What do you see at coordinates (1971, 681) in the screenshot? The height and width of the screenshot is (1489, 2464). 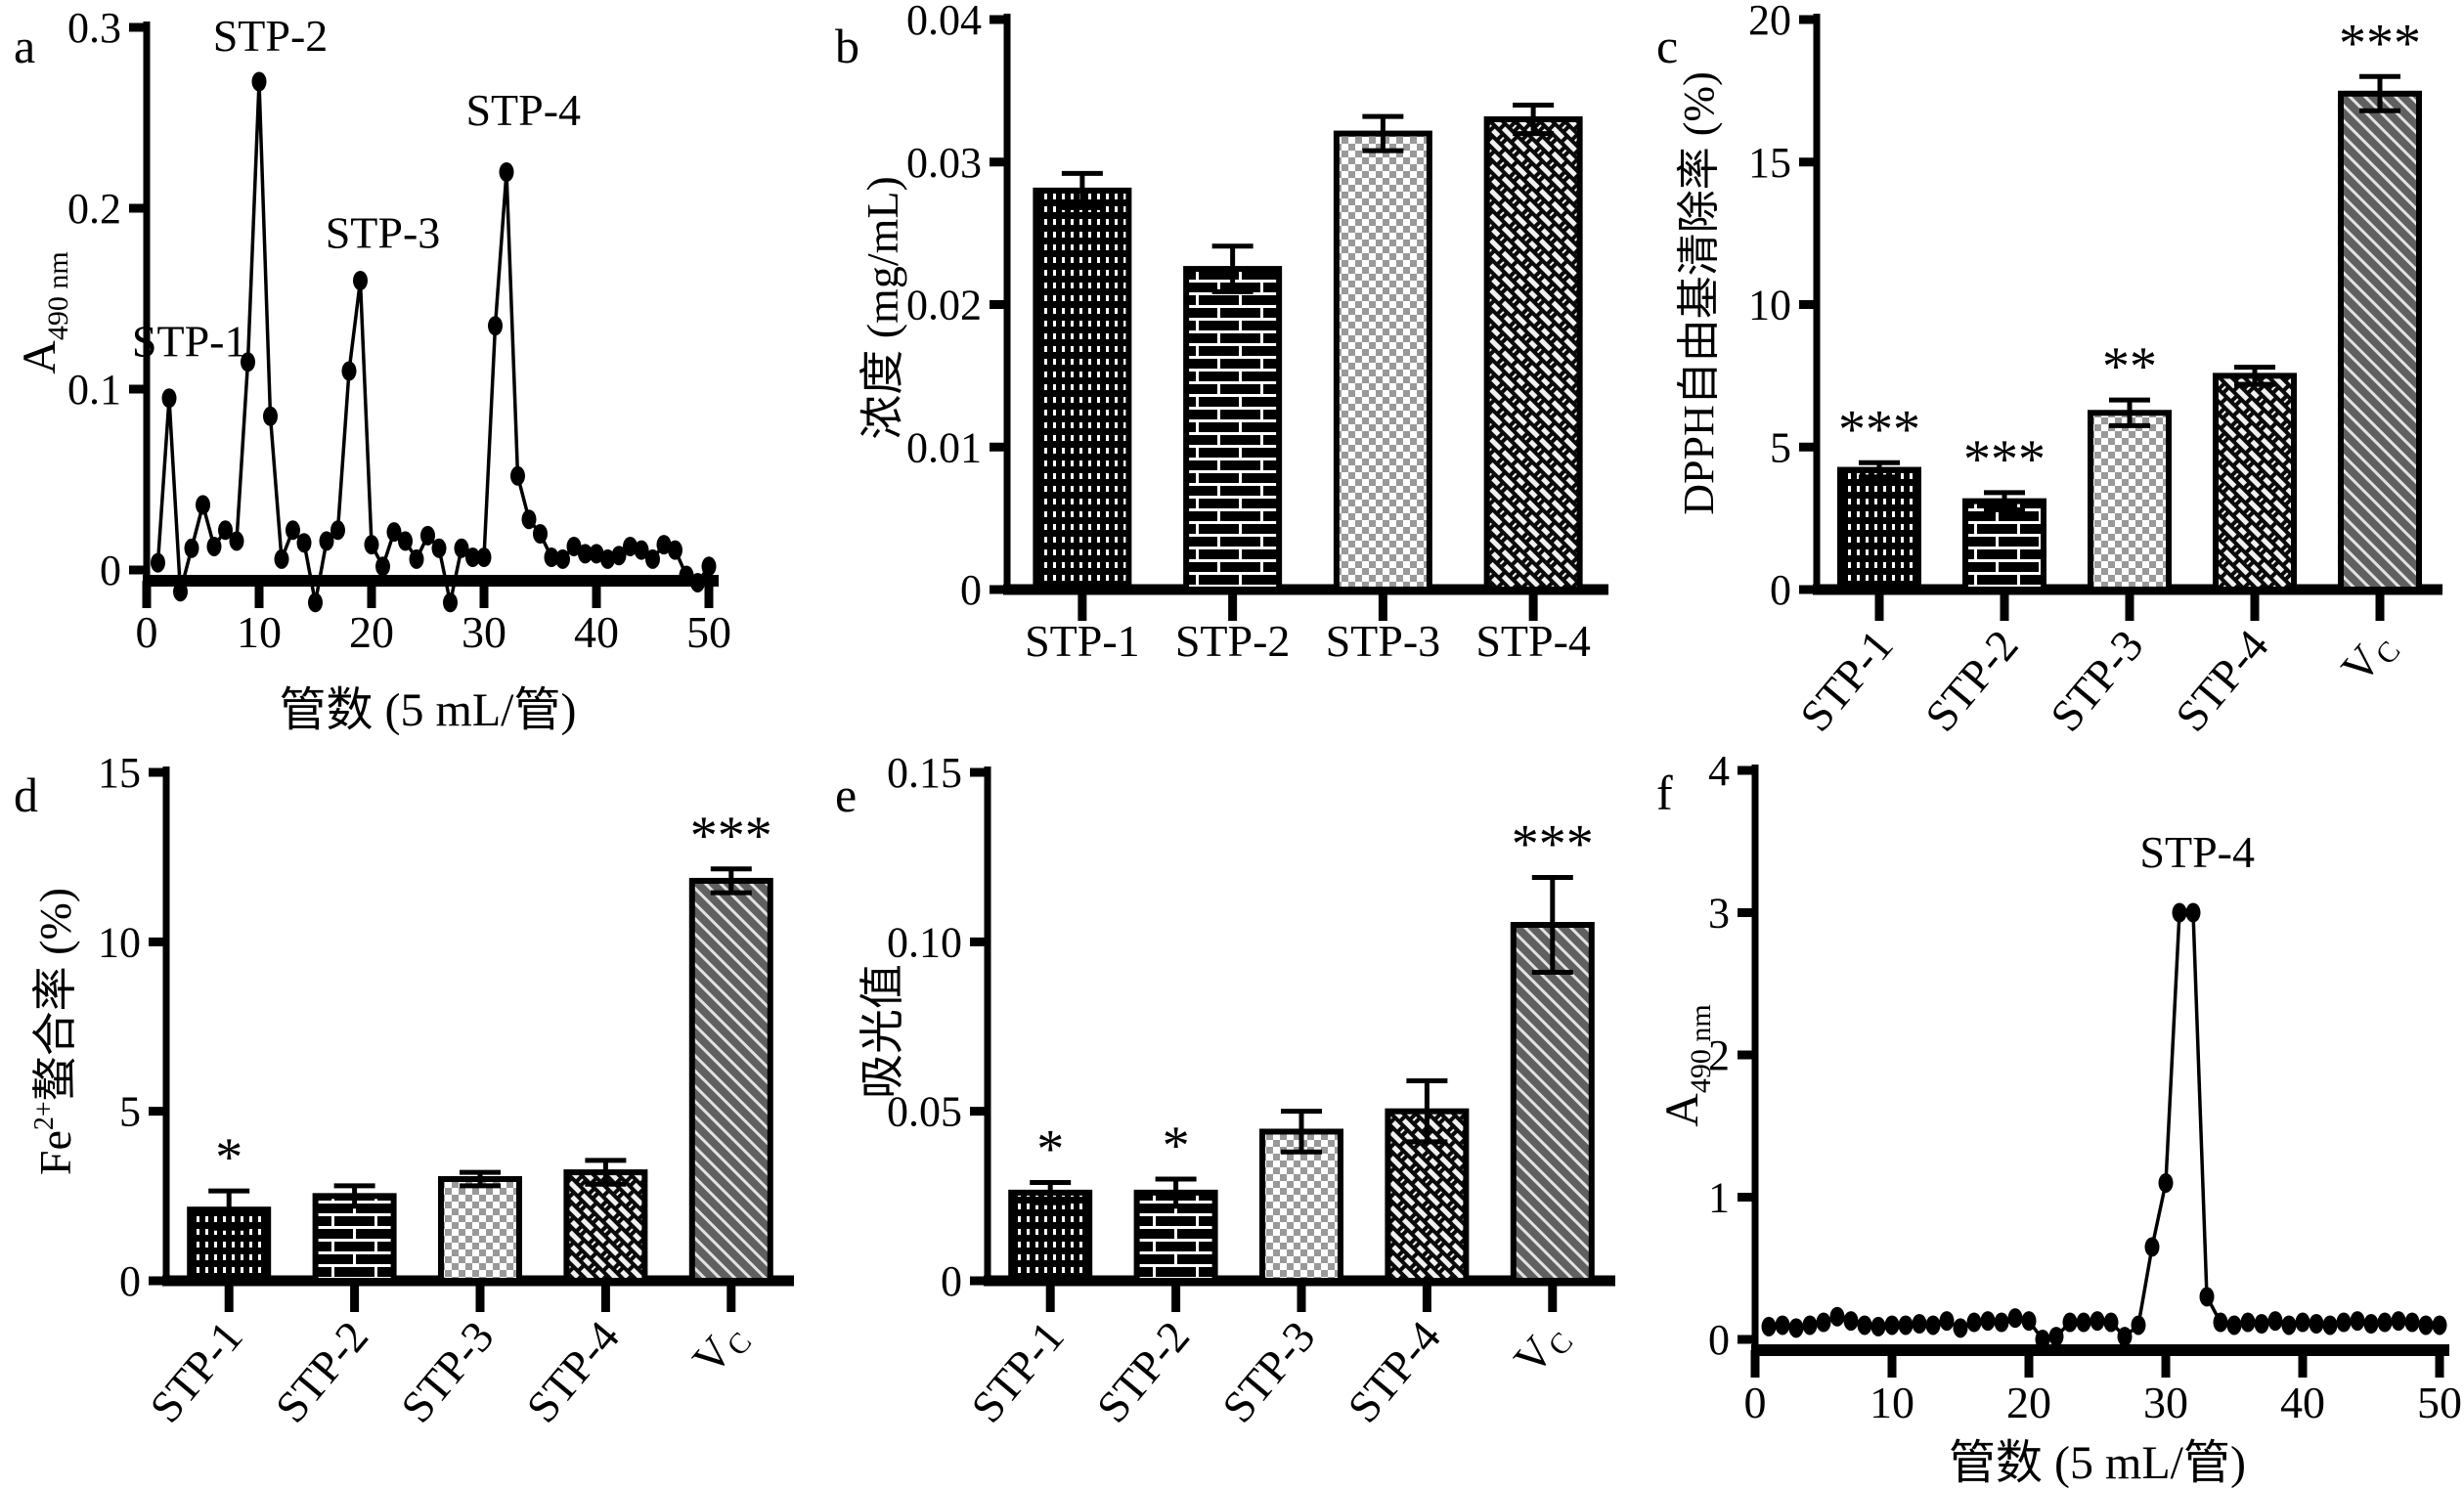 I see `svg-text: STP-2` at bounding box center [1971, 681].